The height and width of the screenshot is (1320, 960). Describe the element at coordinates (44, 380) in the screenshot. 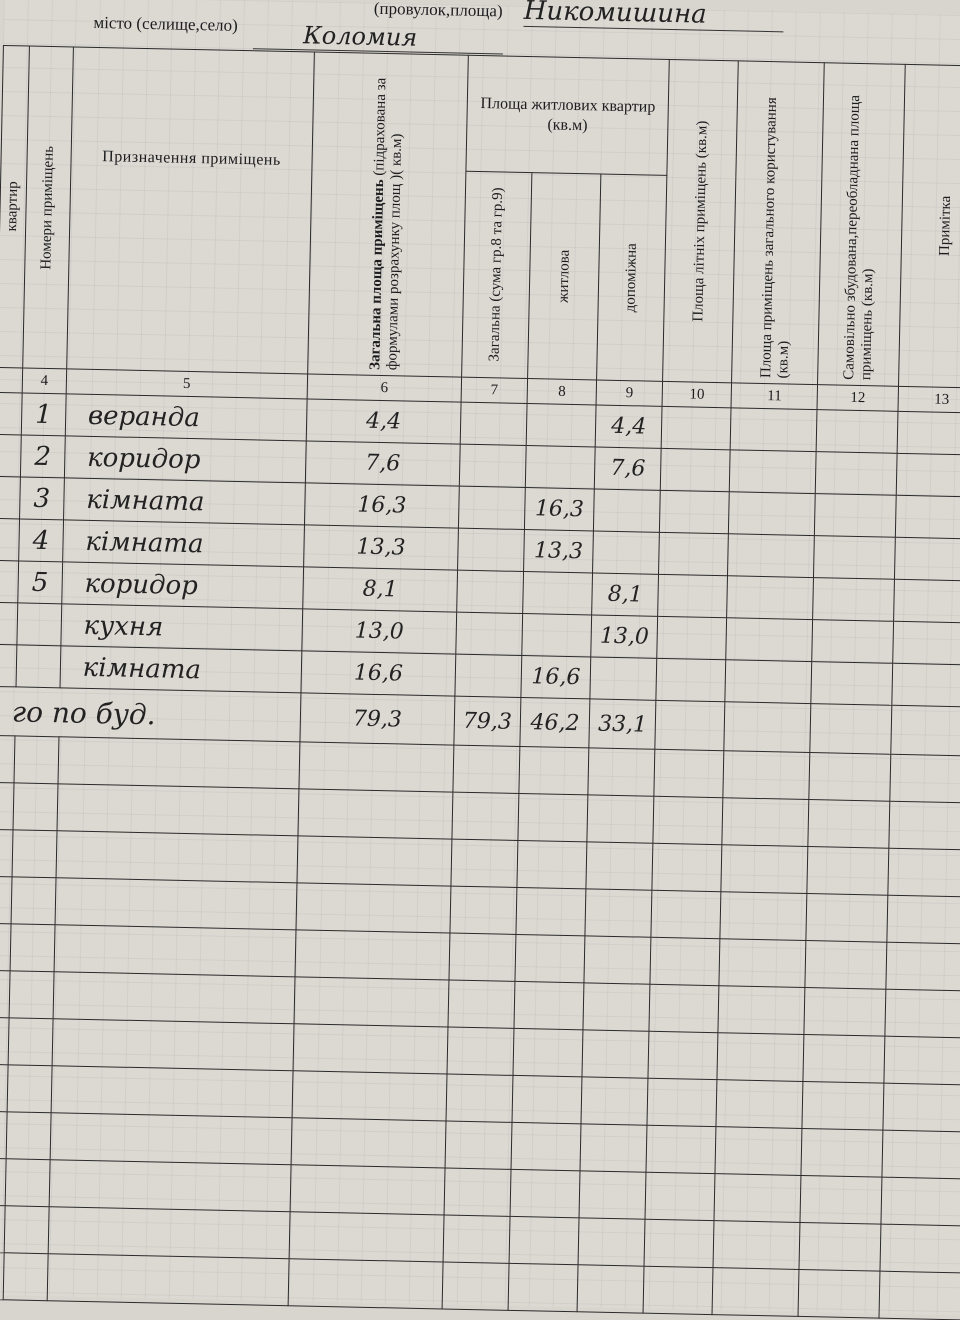

I see `column-number: 4` at that location.